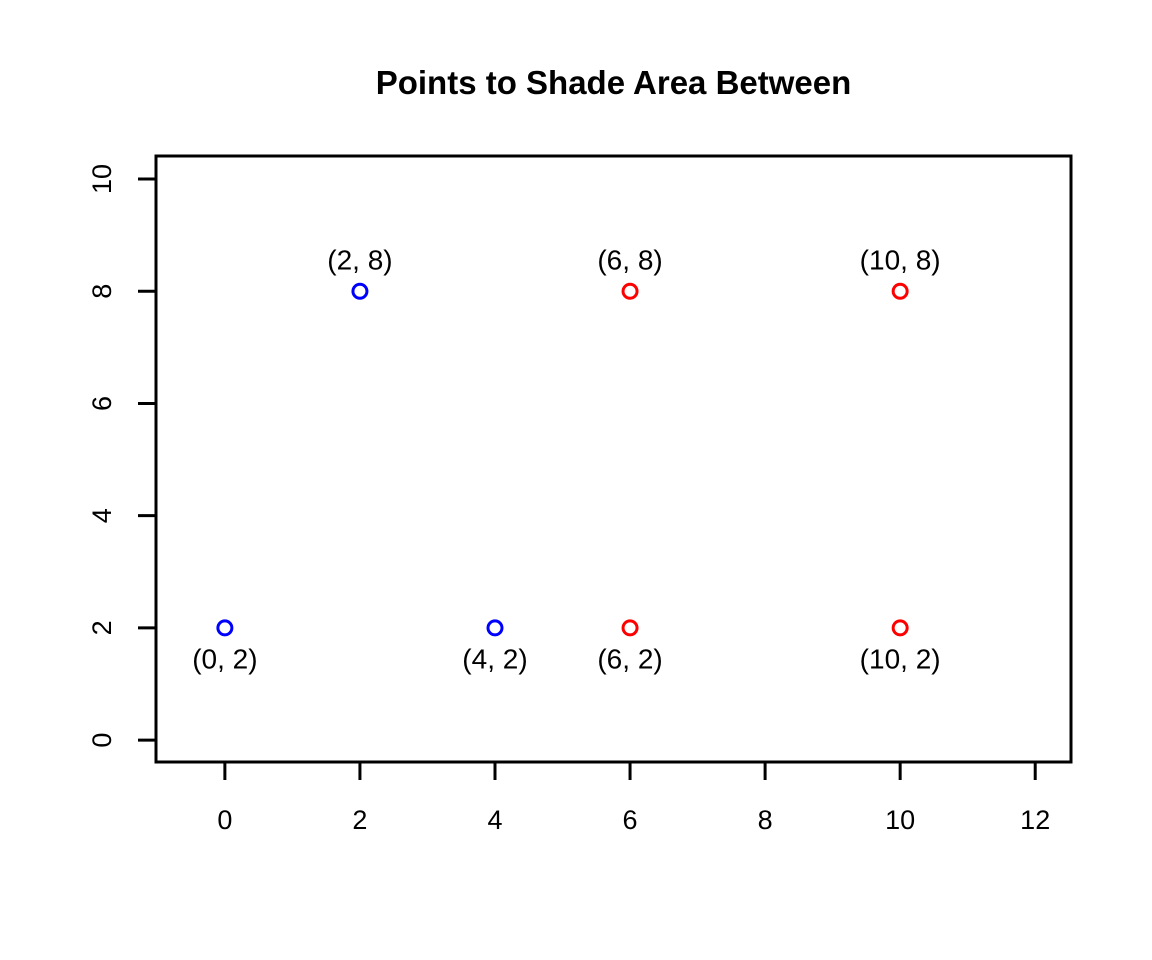 This screenshot has height=960, width=1152. What do you see at coordinates (102, 179) in the screenshot?
I see `y-axis-tick-label: 10` at bounding box center [102, 179].